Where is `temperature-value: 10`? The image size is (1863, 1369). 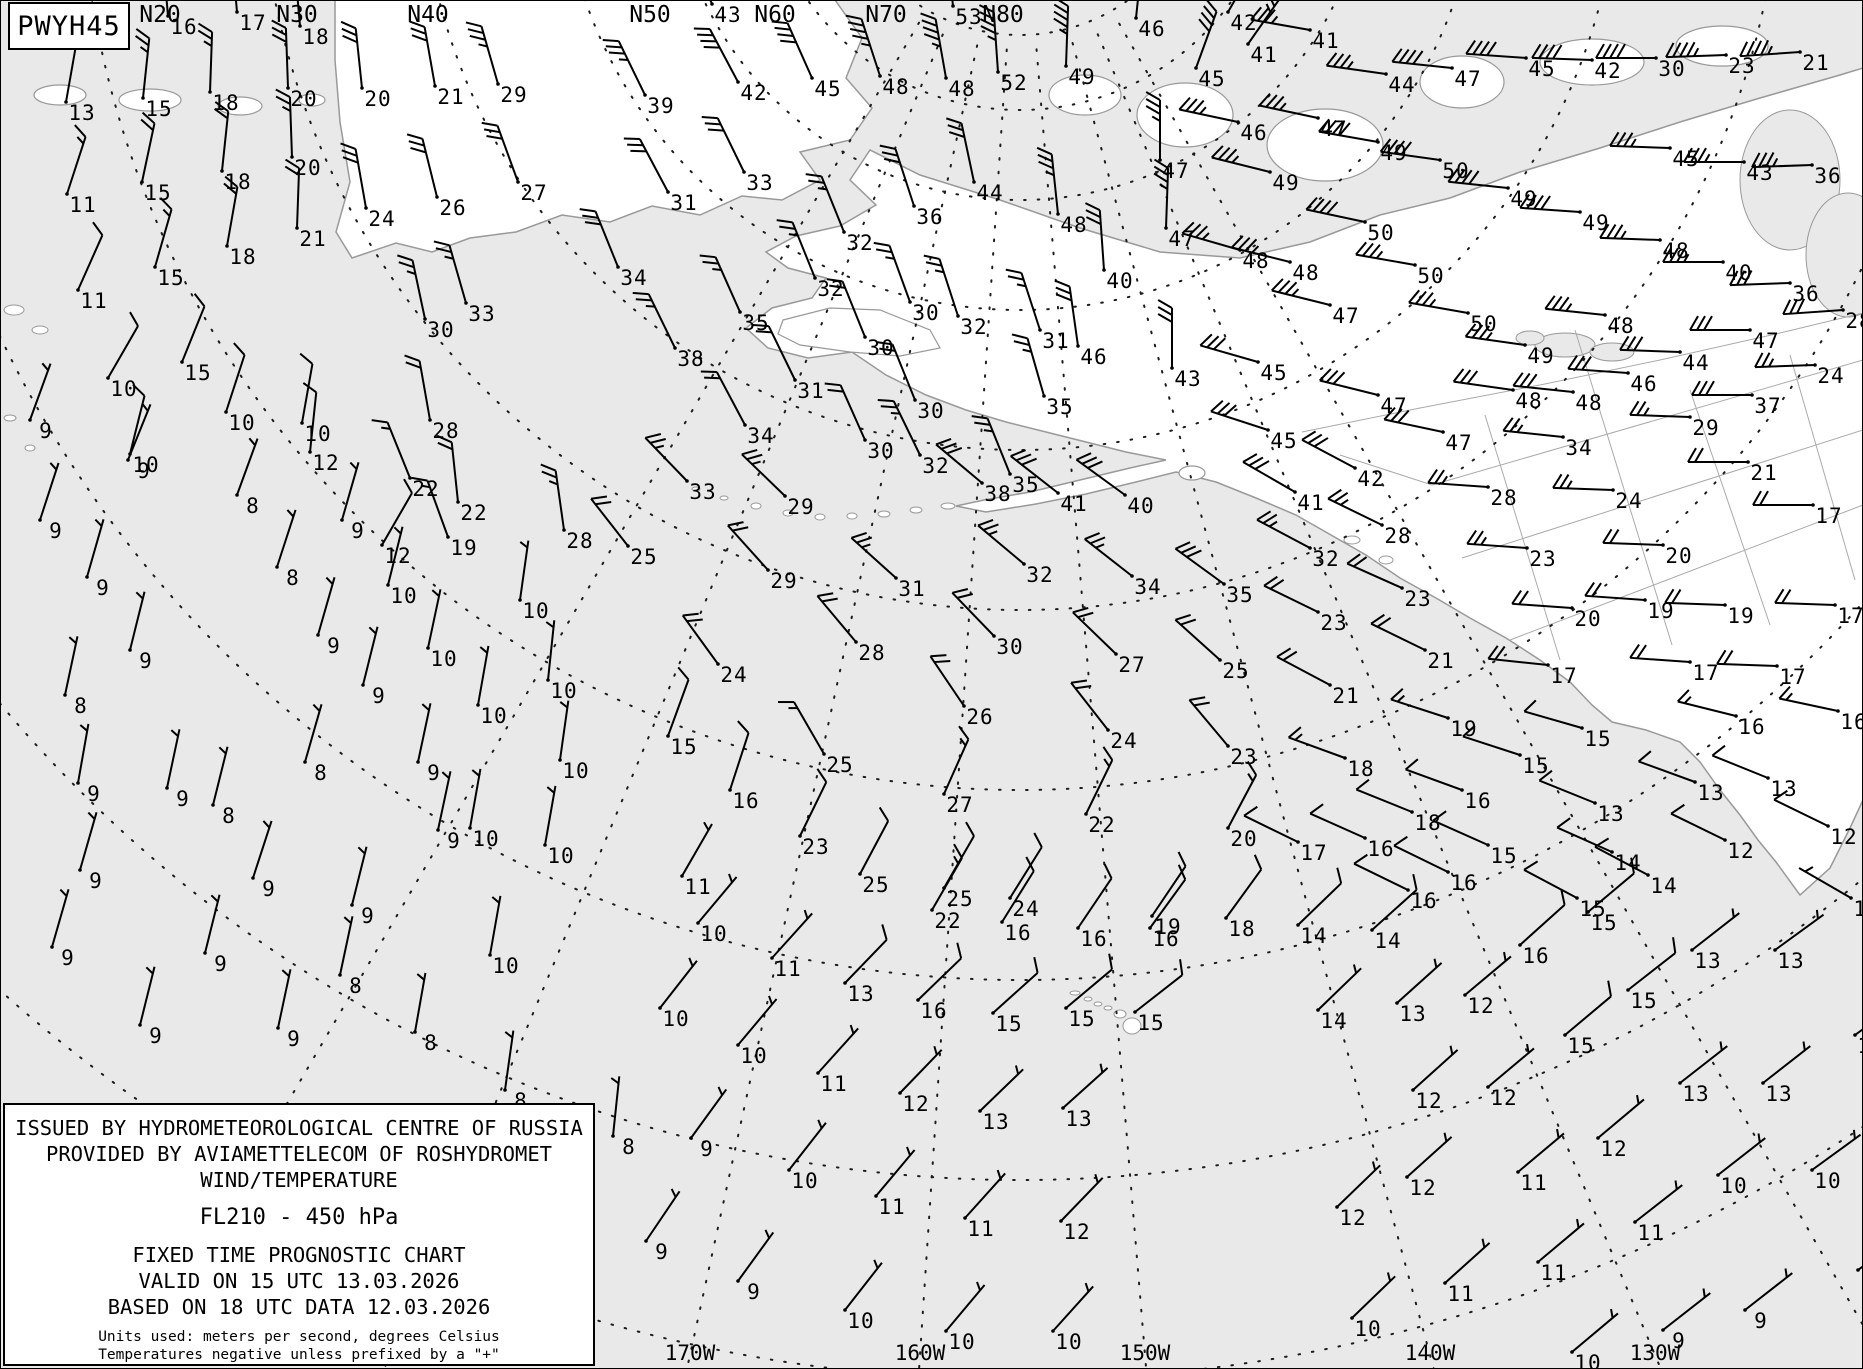
temperature-value: 10 is located at coordinates (753, 1056).